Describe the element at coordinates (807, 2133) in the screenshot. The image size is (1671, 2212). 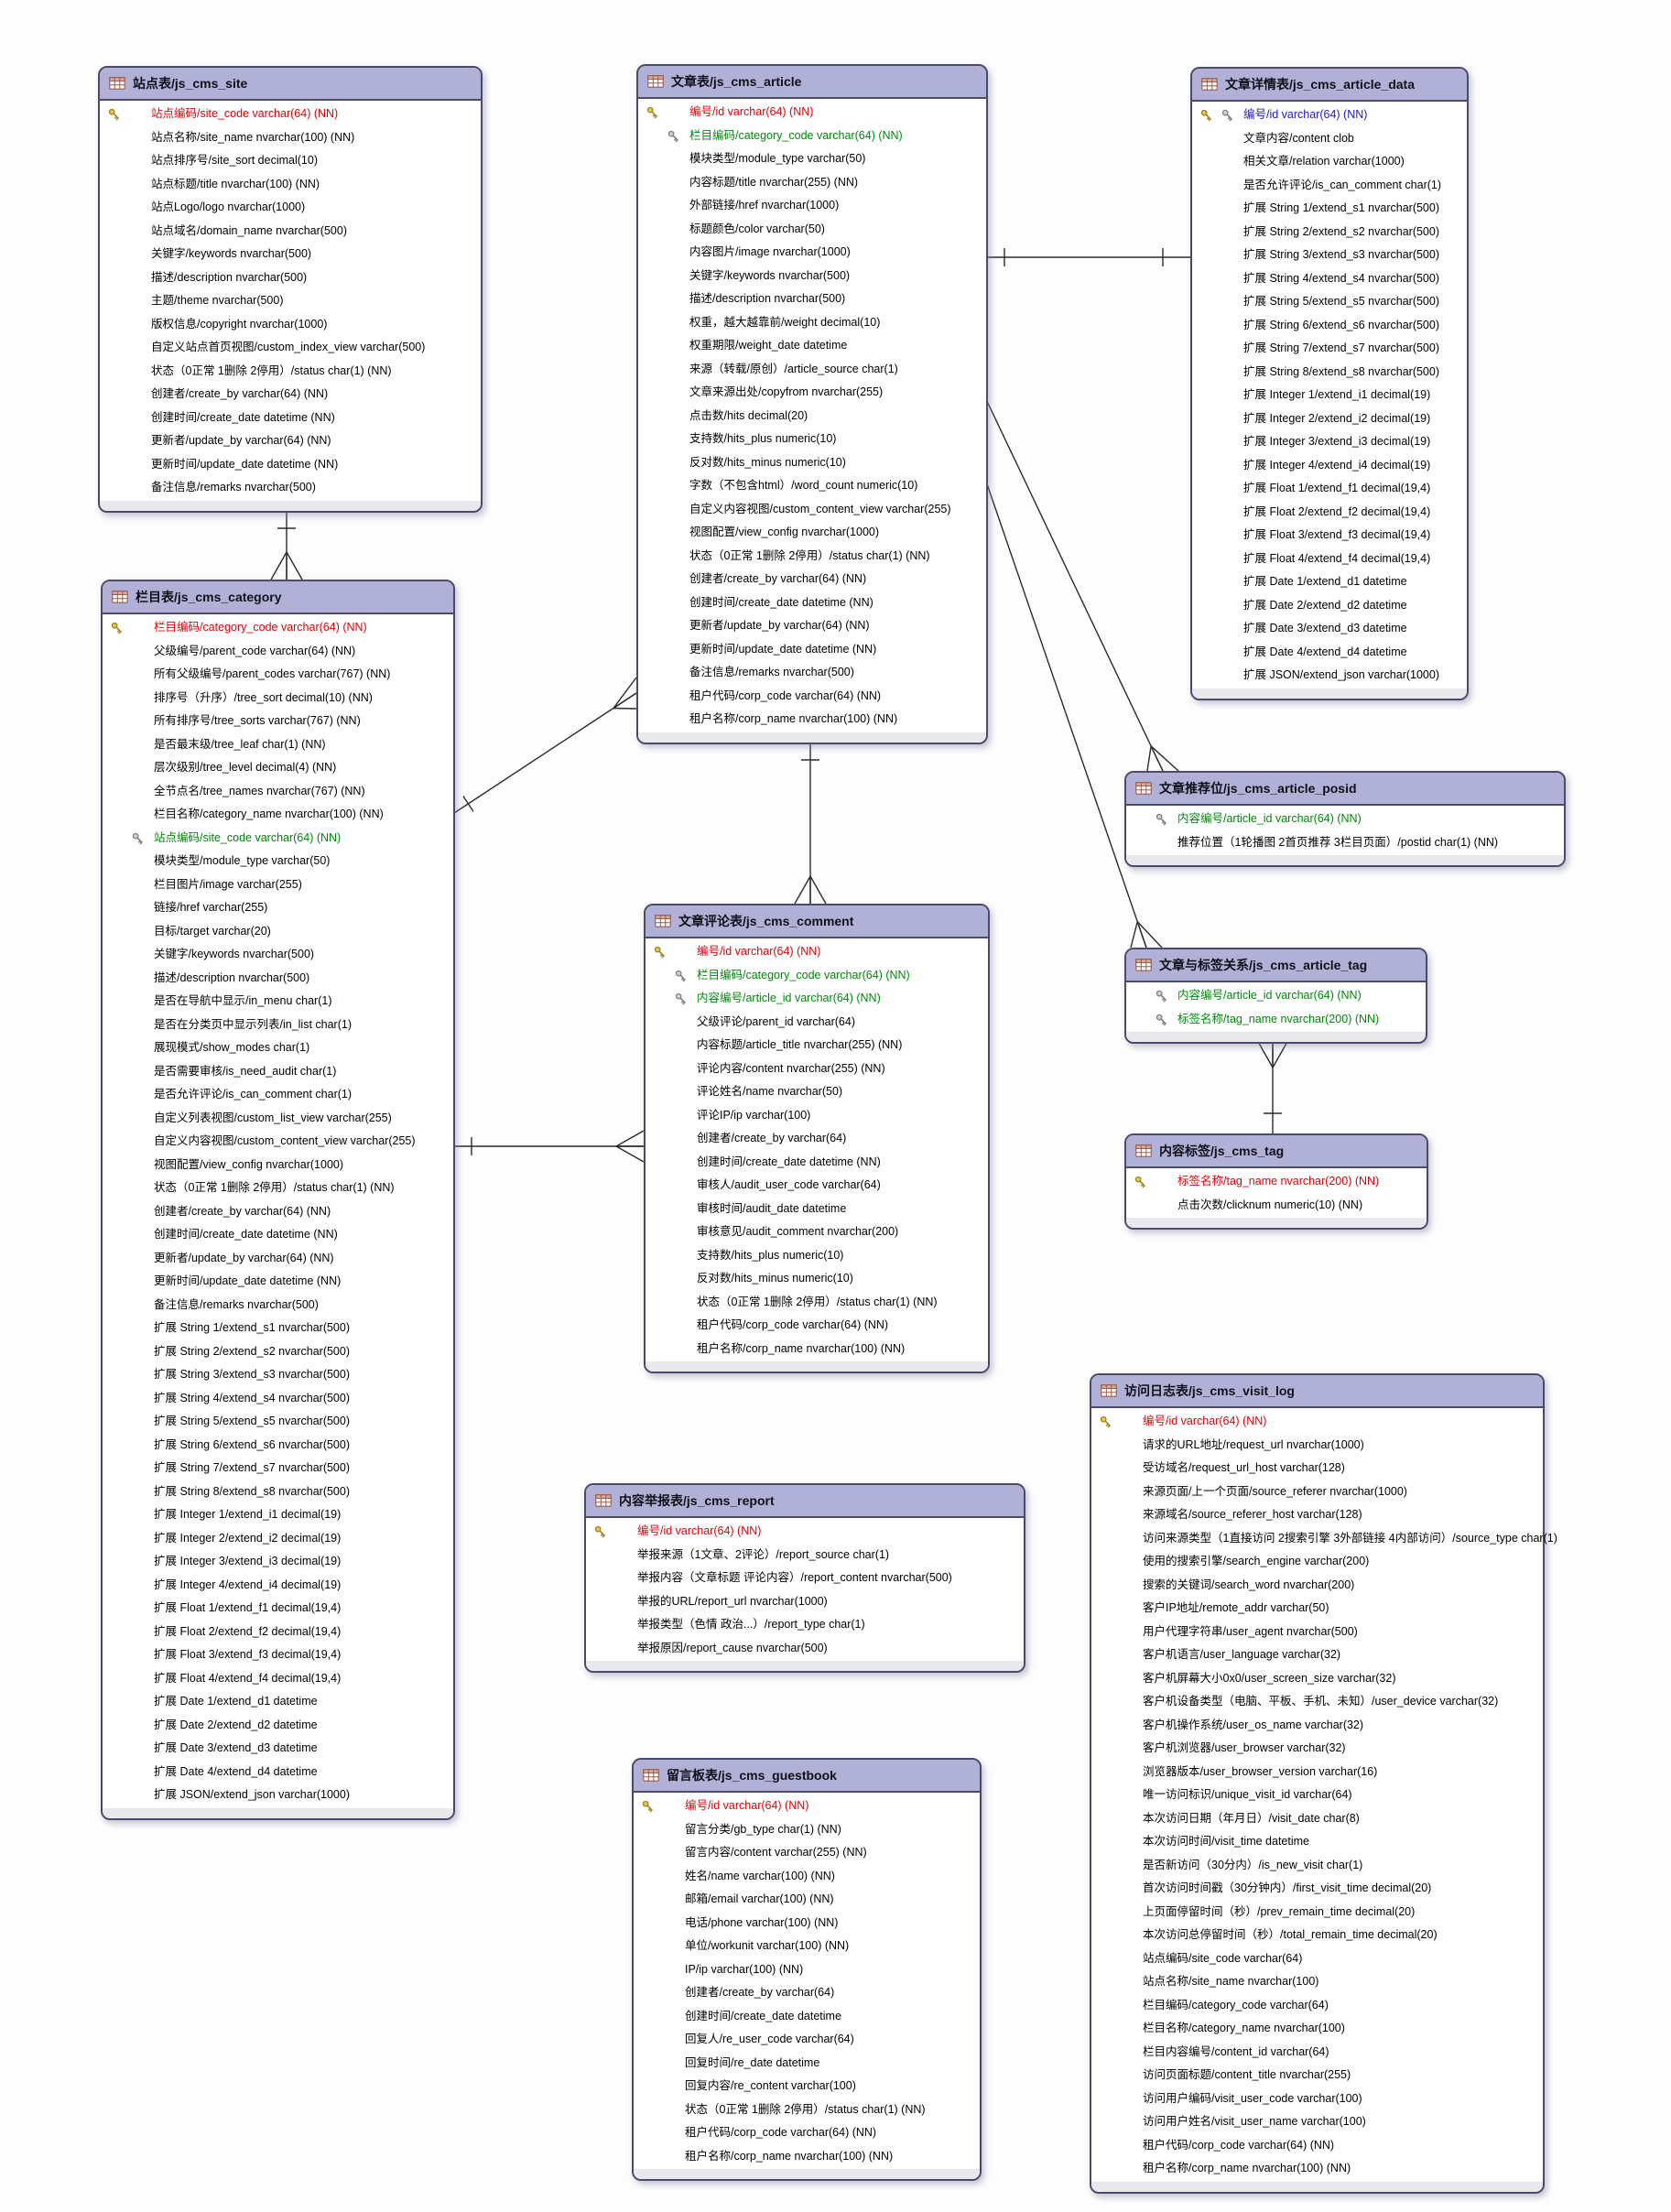
I see `field-row: 租户代码/corp_code varchar(64) (NN)` at that location.